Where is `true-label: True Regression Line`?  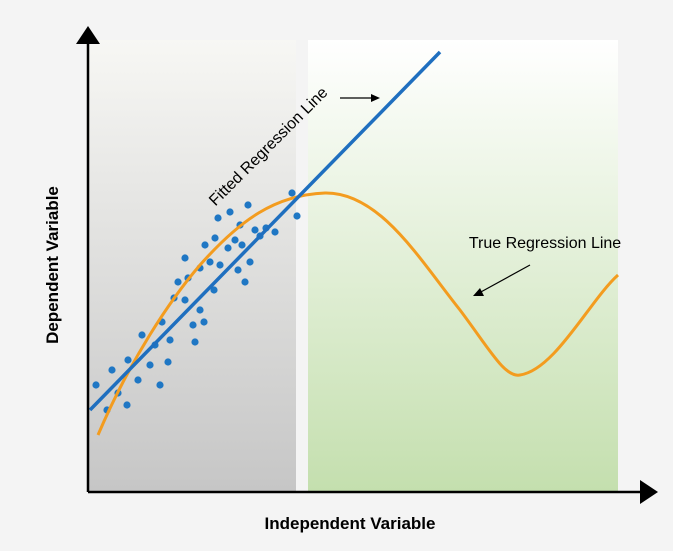 true-label: True Regression Line is located at coordinates (545, 243).